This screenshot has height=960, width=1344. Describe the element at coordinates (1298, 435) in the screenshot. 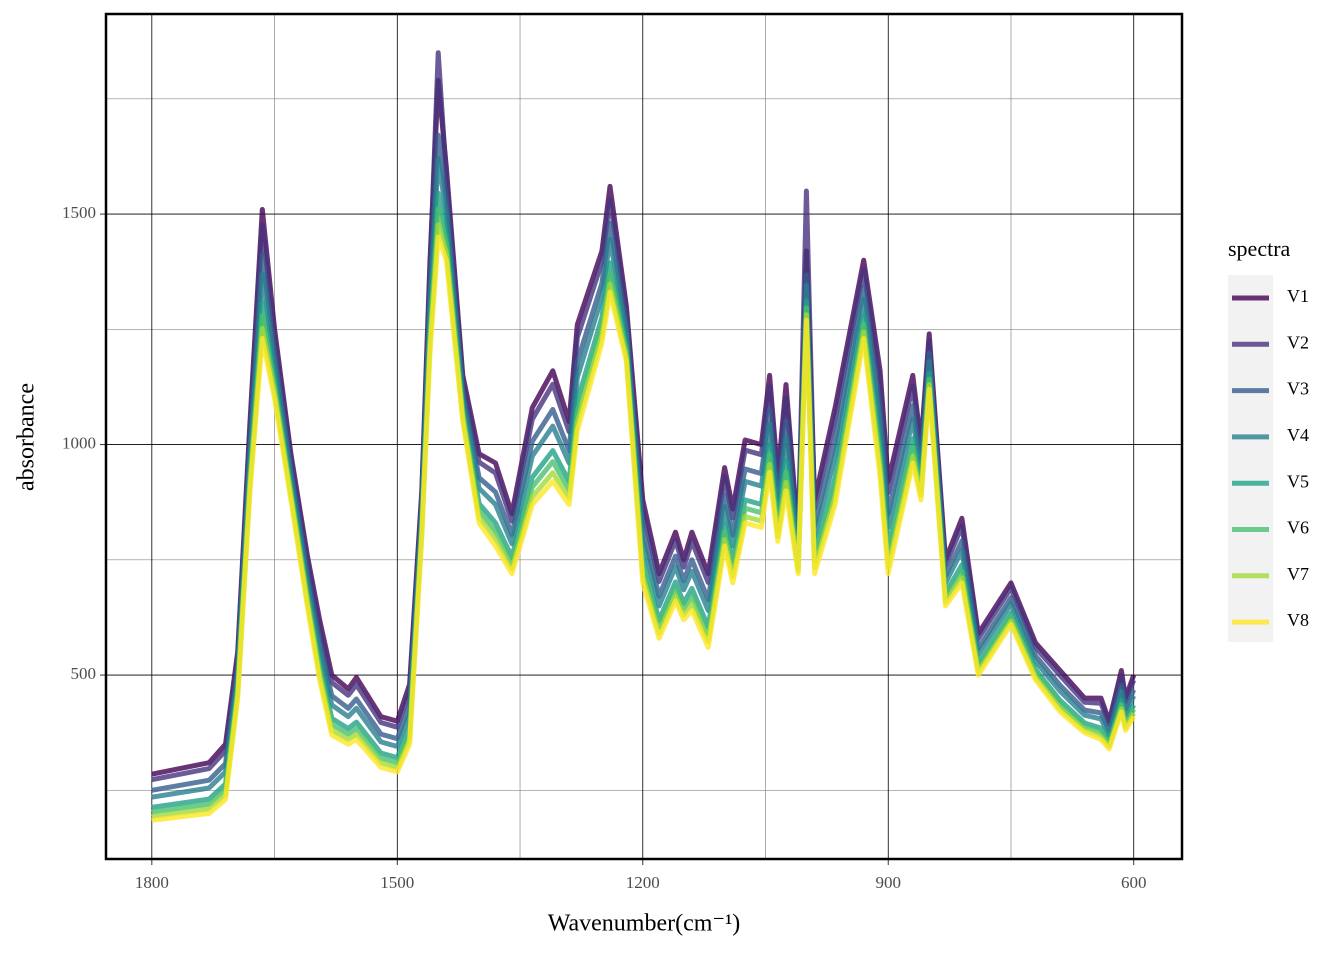

I see `legend-label: V4` at that location.